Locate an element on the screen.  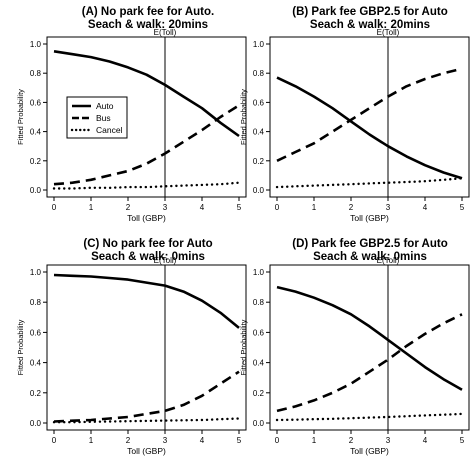
legend: Auto Bus Cancel is located at coordinates (97, 117).